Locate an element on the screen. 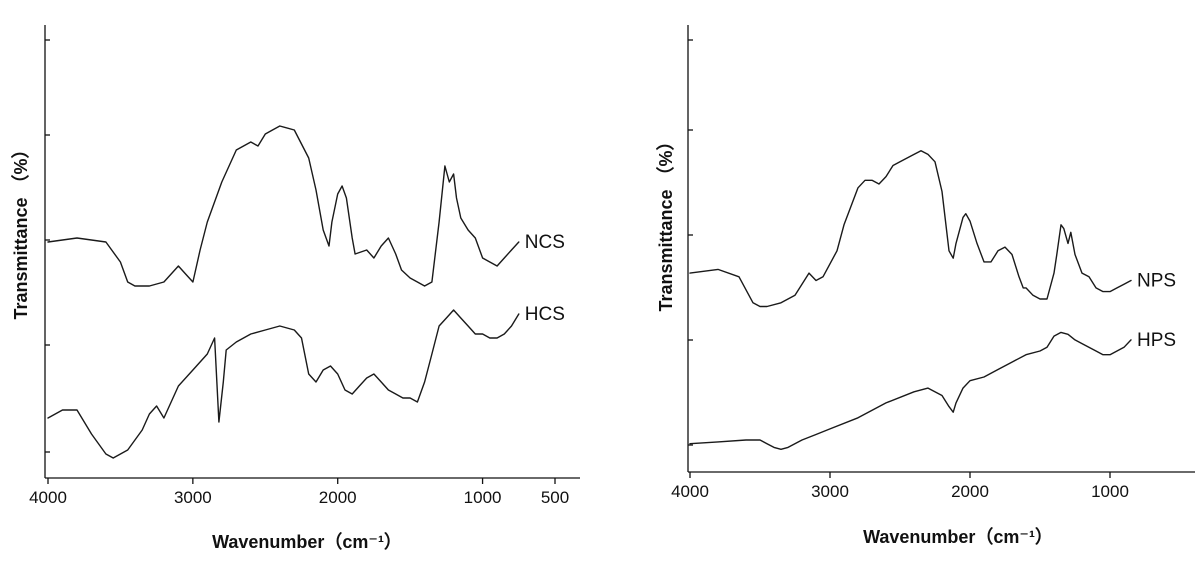  left-y-ticks is located at coordinates (47, 246).